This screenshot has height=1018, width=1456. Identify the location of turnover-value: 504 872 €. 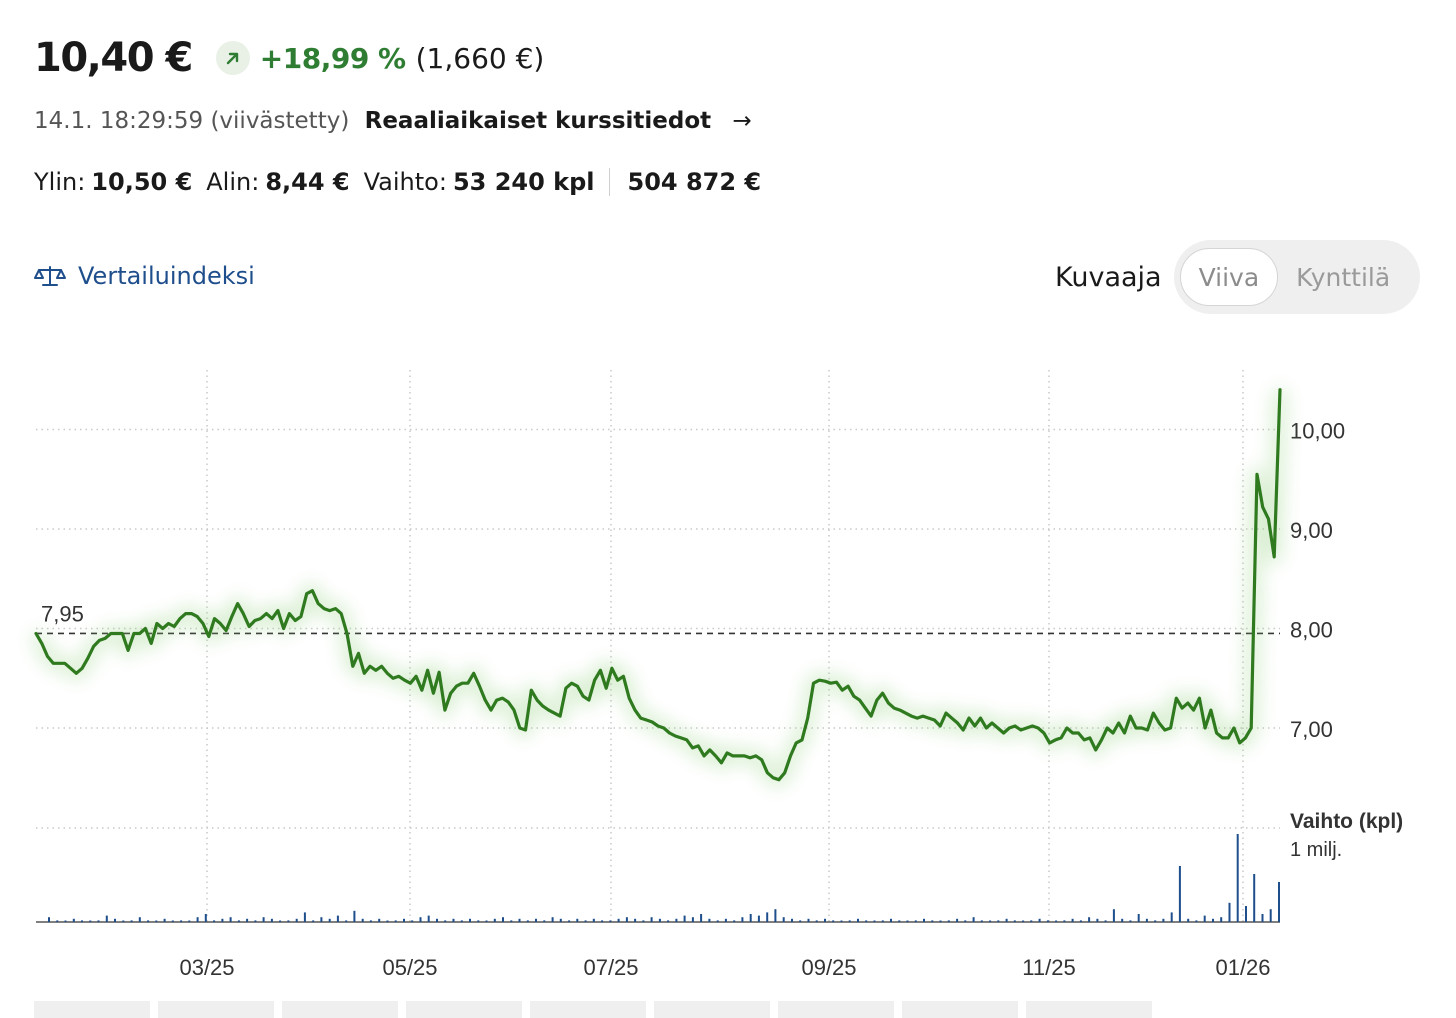
(694, 182).